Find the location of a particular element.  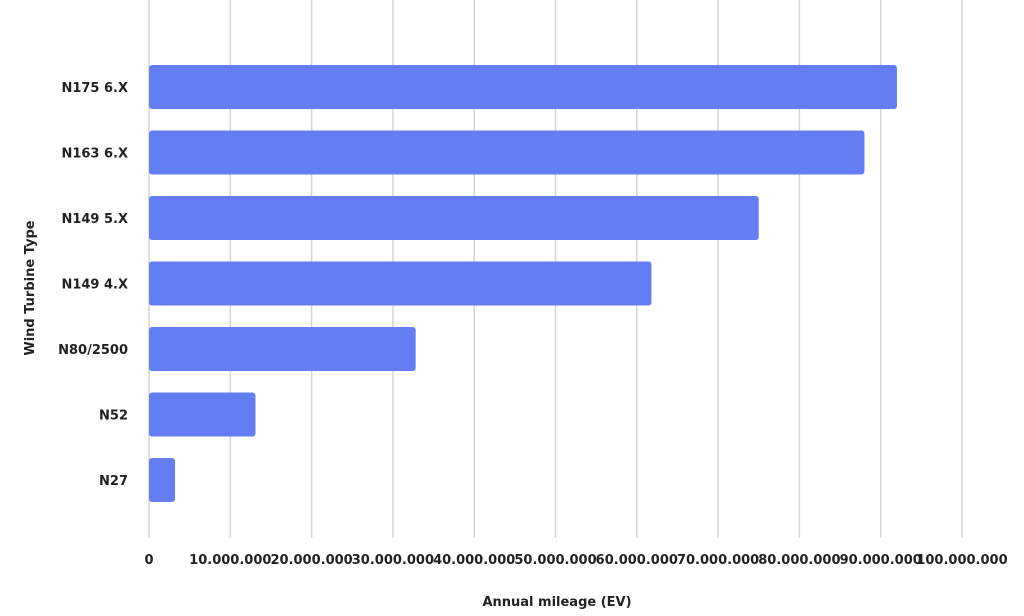

y-tick-label: N175 6.X is located at coordinates (94, 88).